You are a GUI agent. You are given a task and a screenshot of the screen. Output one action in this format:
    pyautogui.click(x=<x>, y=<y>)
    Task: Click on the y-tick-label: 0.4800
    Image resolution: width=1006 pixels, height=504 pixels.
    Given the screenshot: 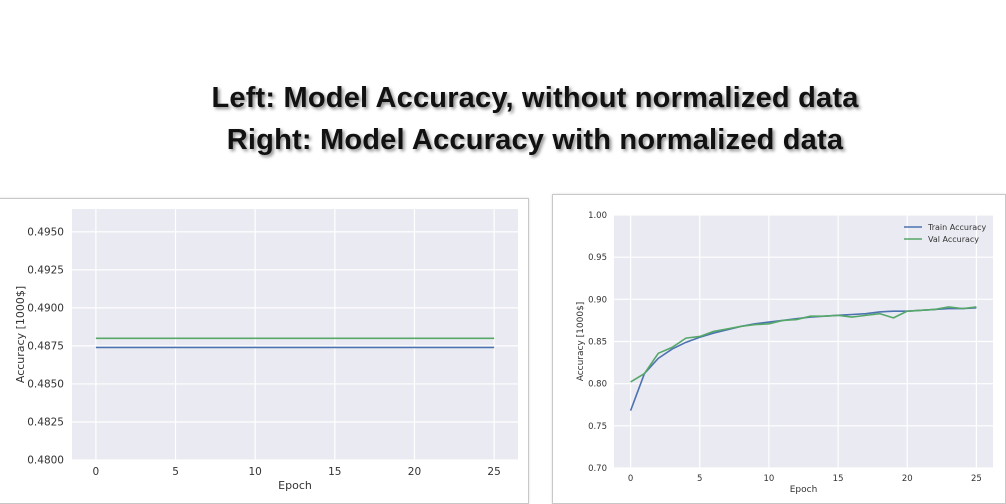 What is the action you would take?
    pyautogui.click(x=45, y=461)
    